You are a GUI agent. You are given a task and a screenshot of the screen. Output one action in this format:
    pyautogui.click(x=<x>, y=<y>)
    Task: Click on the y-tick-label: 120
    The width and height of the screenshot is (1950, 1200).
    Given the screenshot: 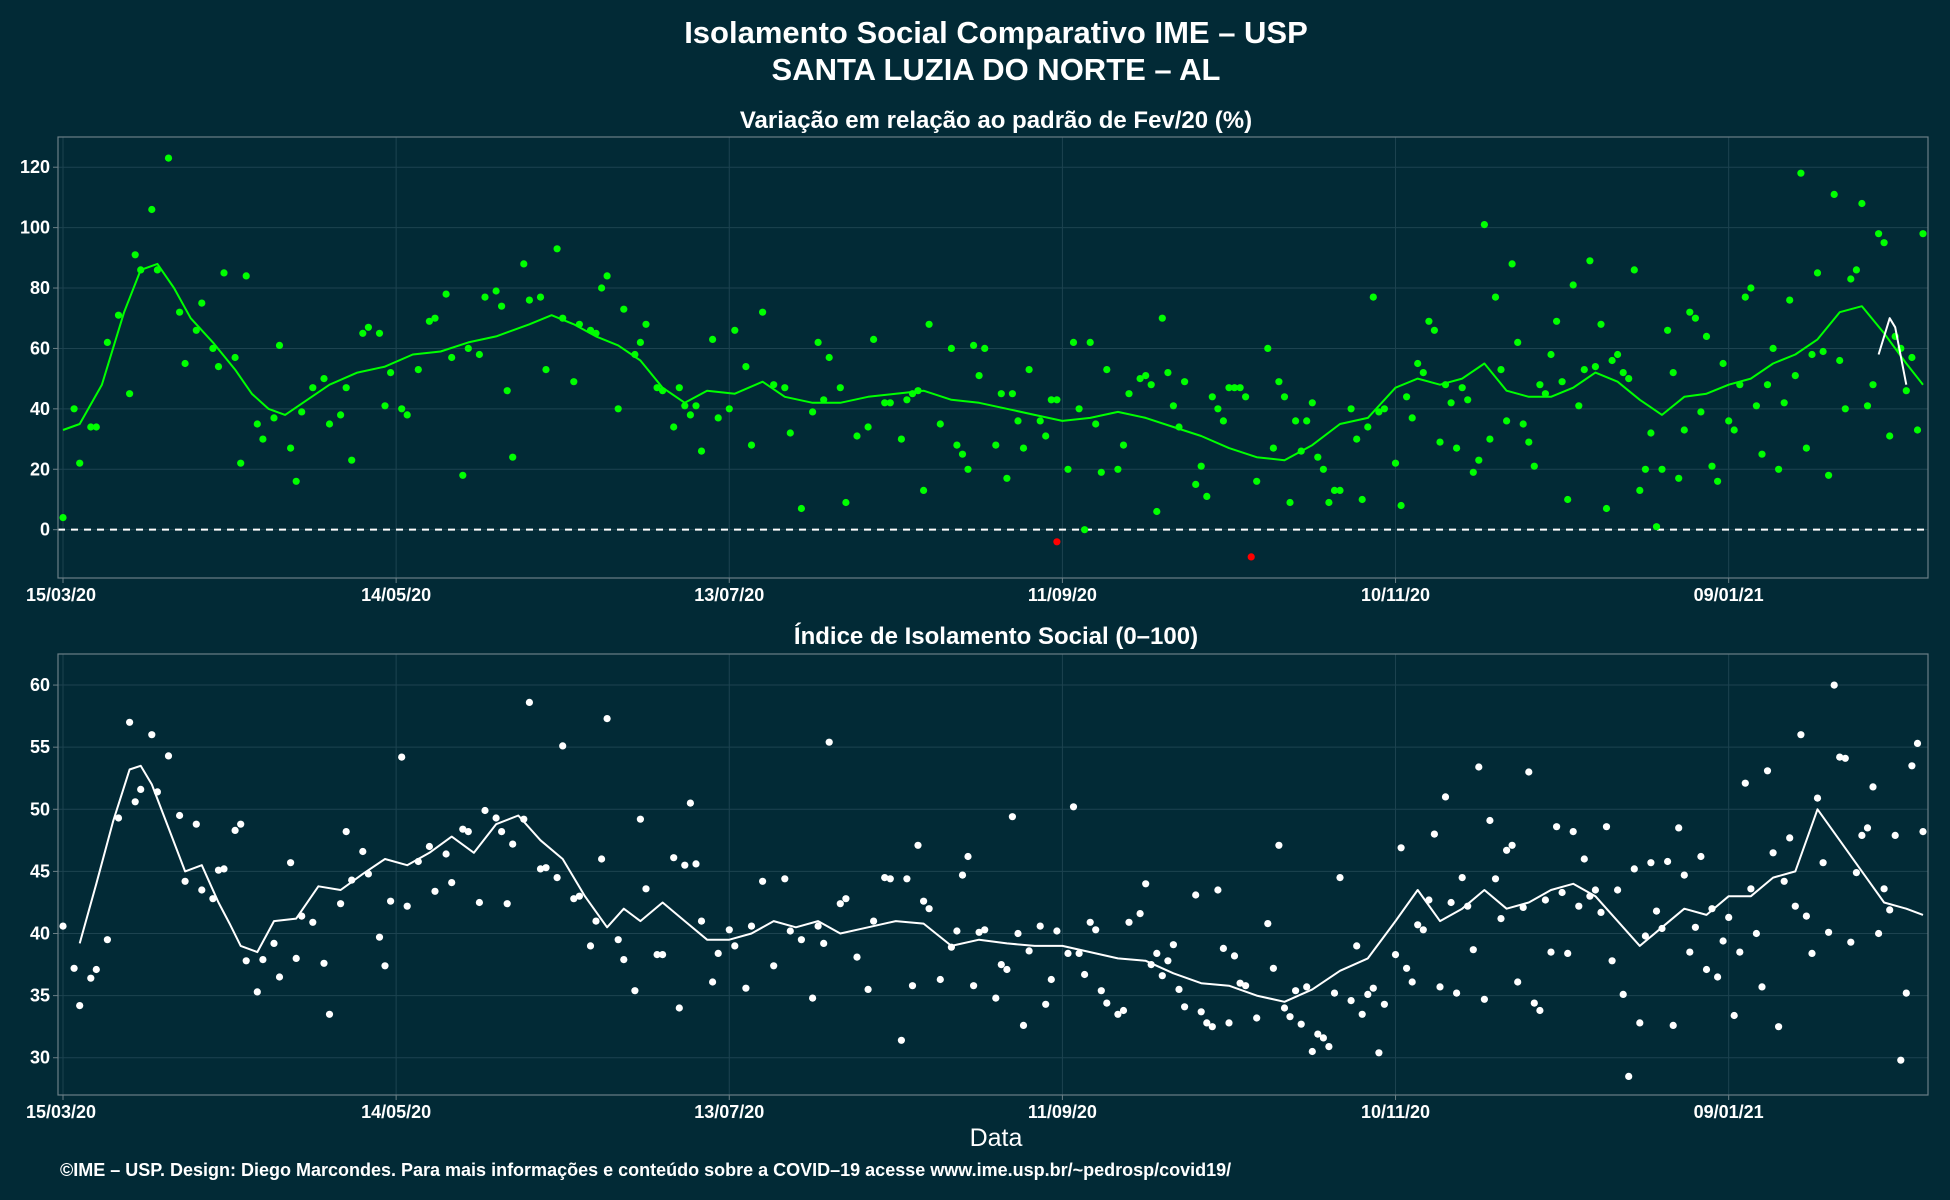 What is the action you would take?
    pyautogui.click(x=35, y=167)
    